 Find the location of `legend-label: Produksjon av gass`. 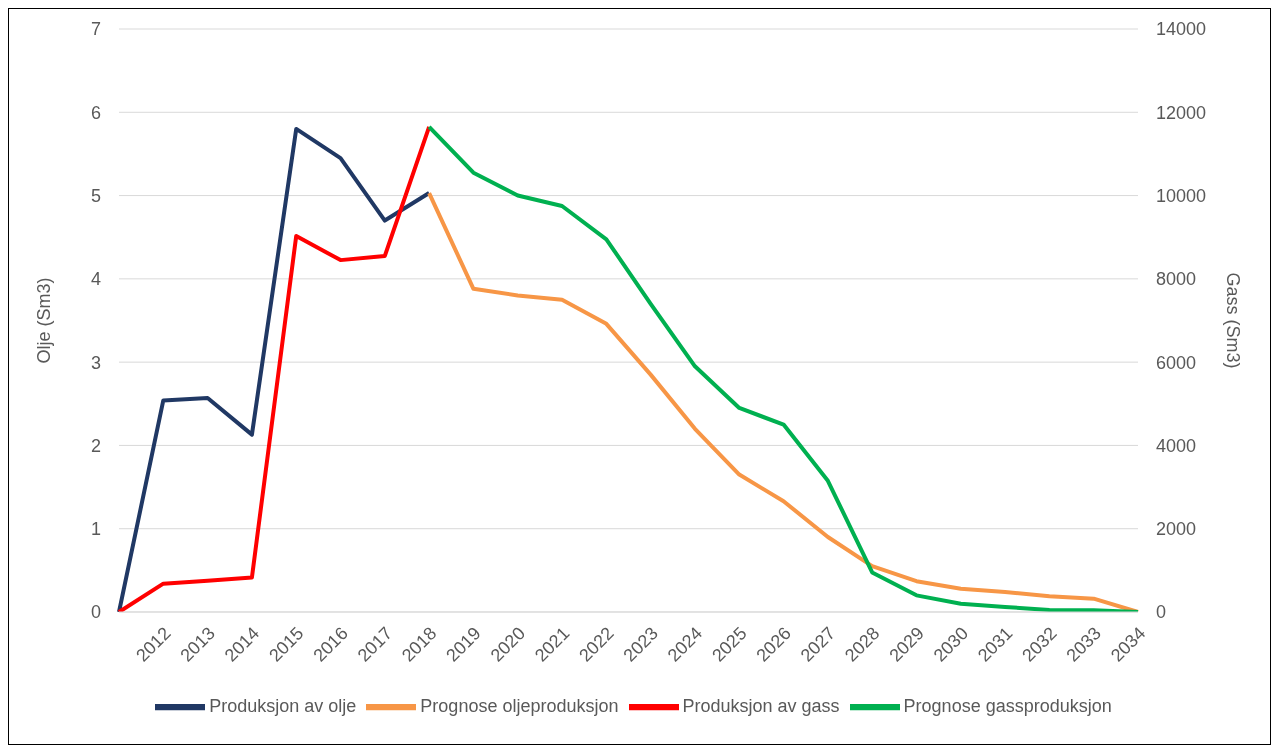

legend-label: Produksjon av gass is located at coordinates (761, 705).